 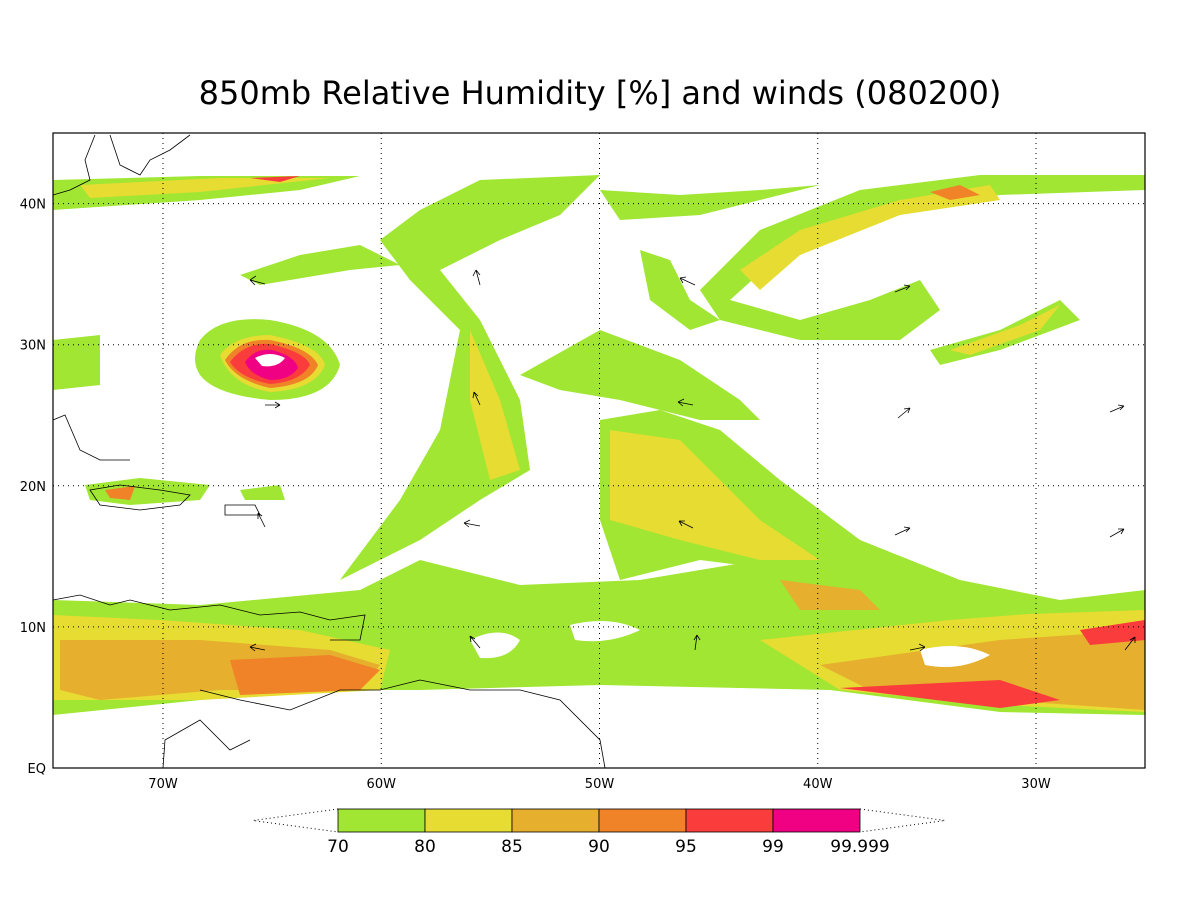 What do you see at coordinates (818, 784) in the screenshot?
I see `lon-label: 40W` at bounding box center [818, 784].